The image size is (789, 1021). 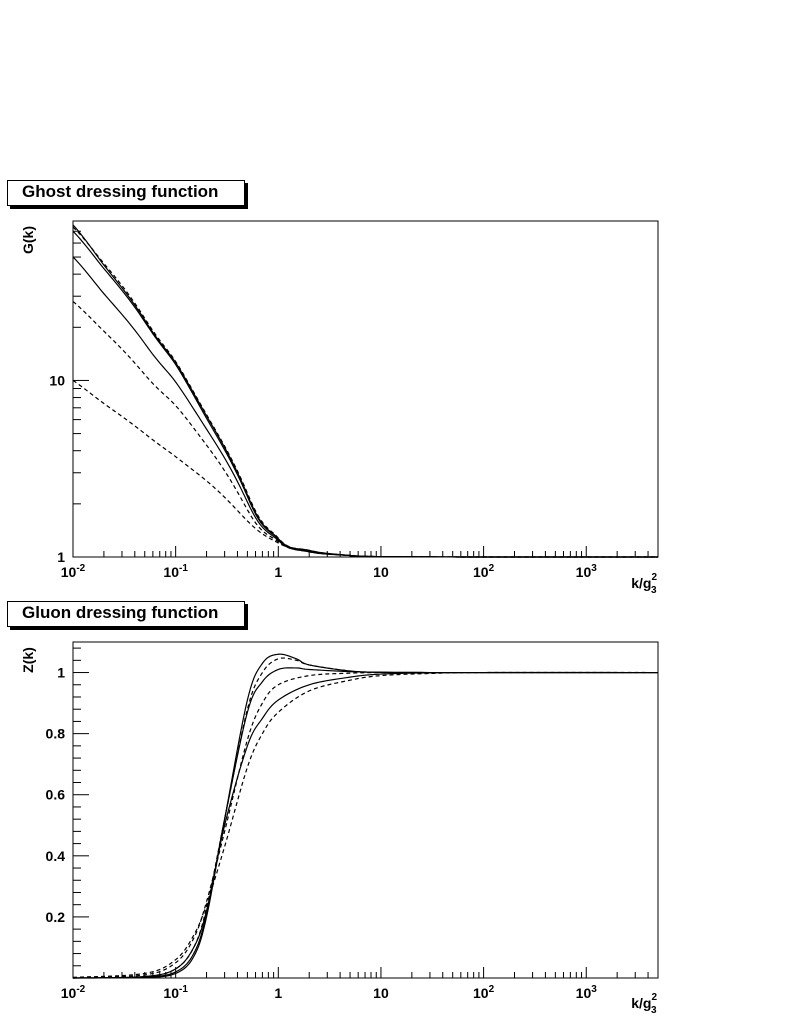 What do you see at coordinates (56, 734) in the screenshot?
I see `gluon-y-tick-label: 0.8` at bounding box center [56, 734].